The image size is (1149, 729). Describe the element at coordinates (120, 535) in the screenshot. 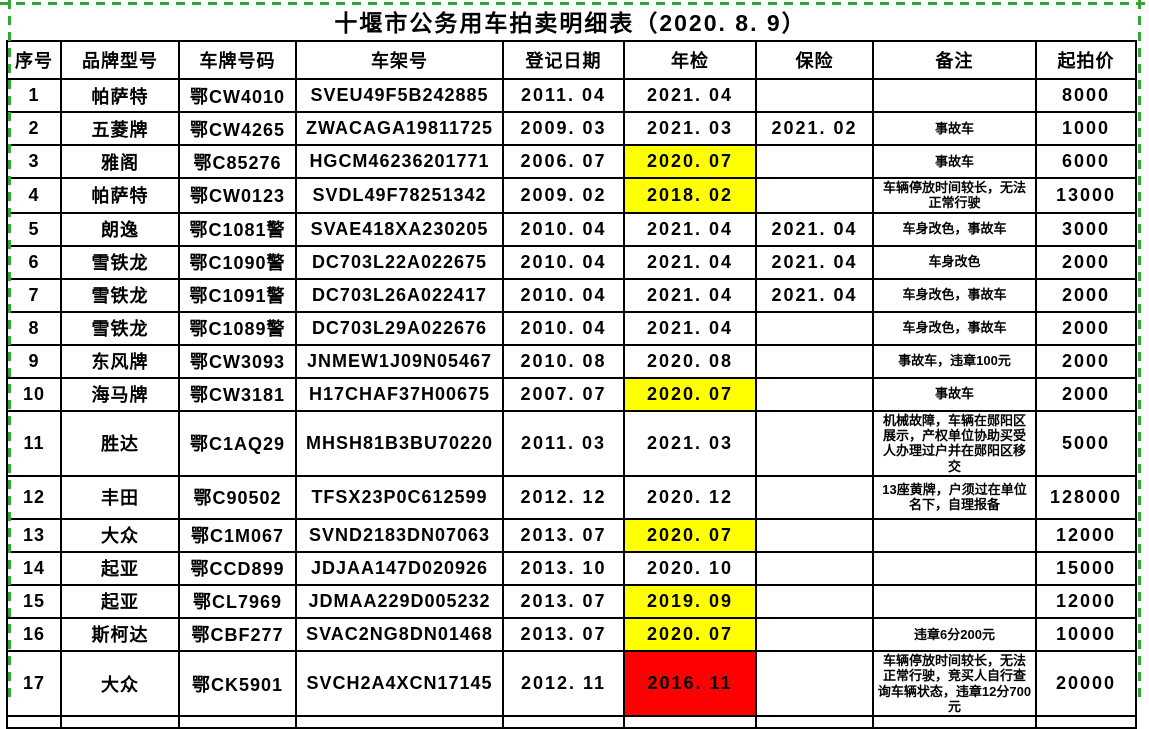

I see `brand-cell: 大众` at that location.